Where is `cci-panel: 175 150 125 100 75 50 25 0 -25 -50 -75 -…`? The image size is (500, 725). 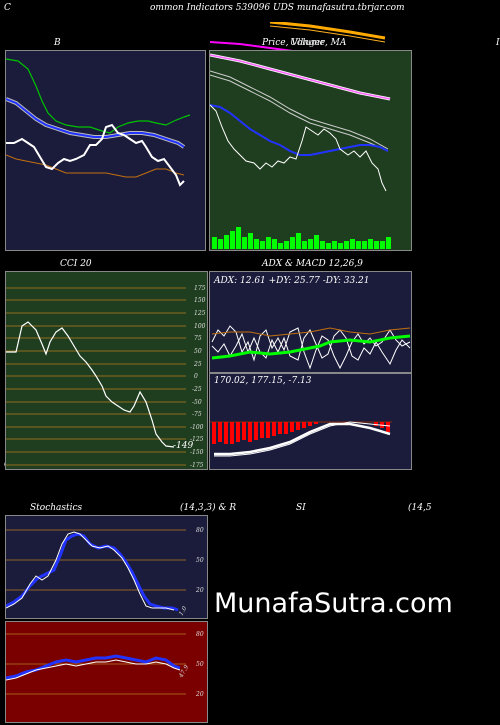 cci-panel: 175 150 125 100 75 50 25 0 -25 -50 -75 -… is located at coordinates (106, 370).